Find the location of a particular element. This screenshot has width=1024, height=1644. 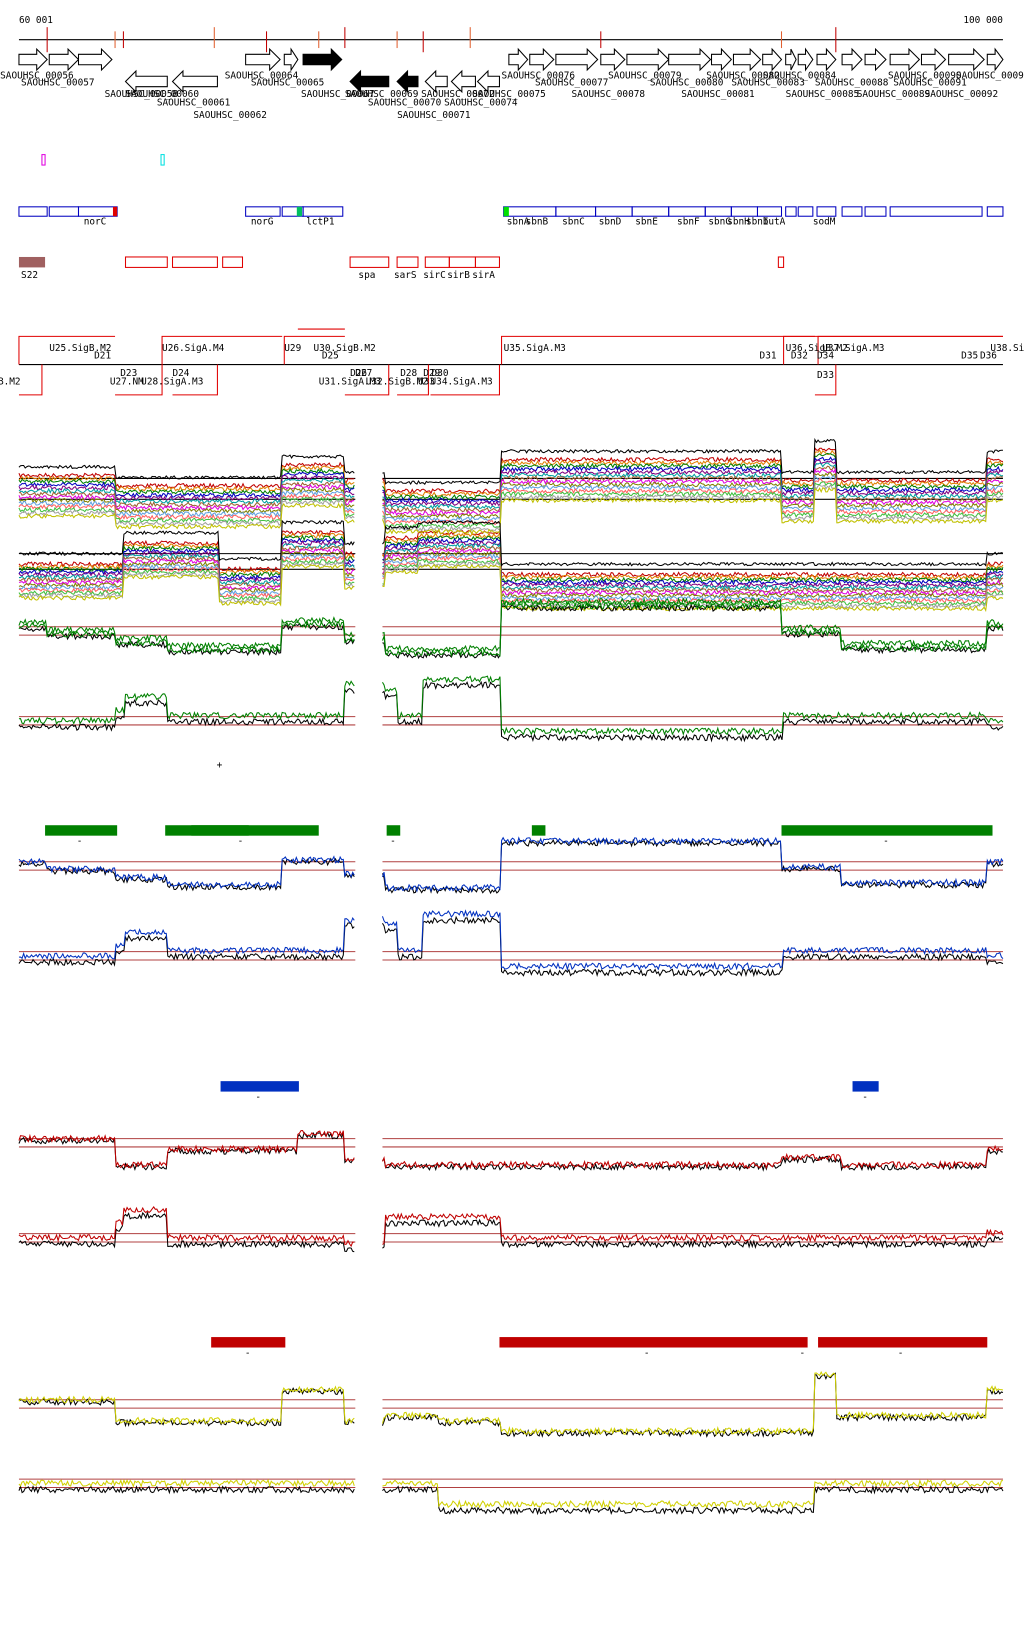

regulator-label: D33 is located at coordinates (825, 375).